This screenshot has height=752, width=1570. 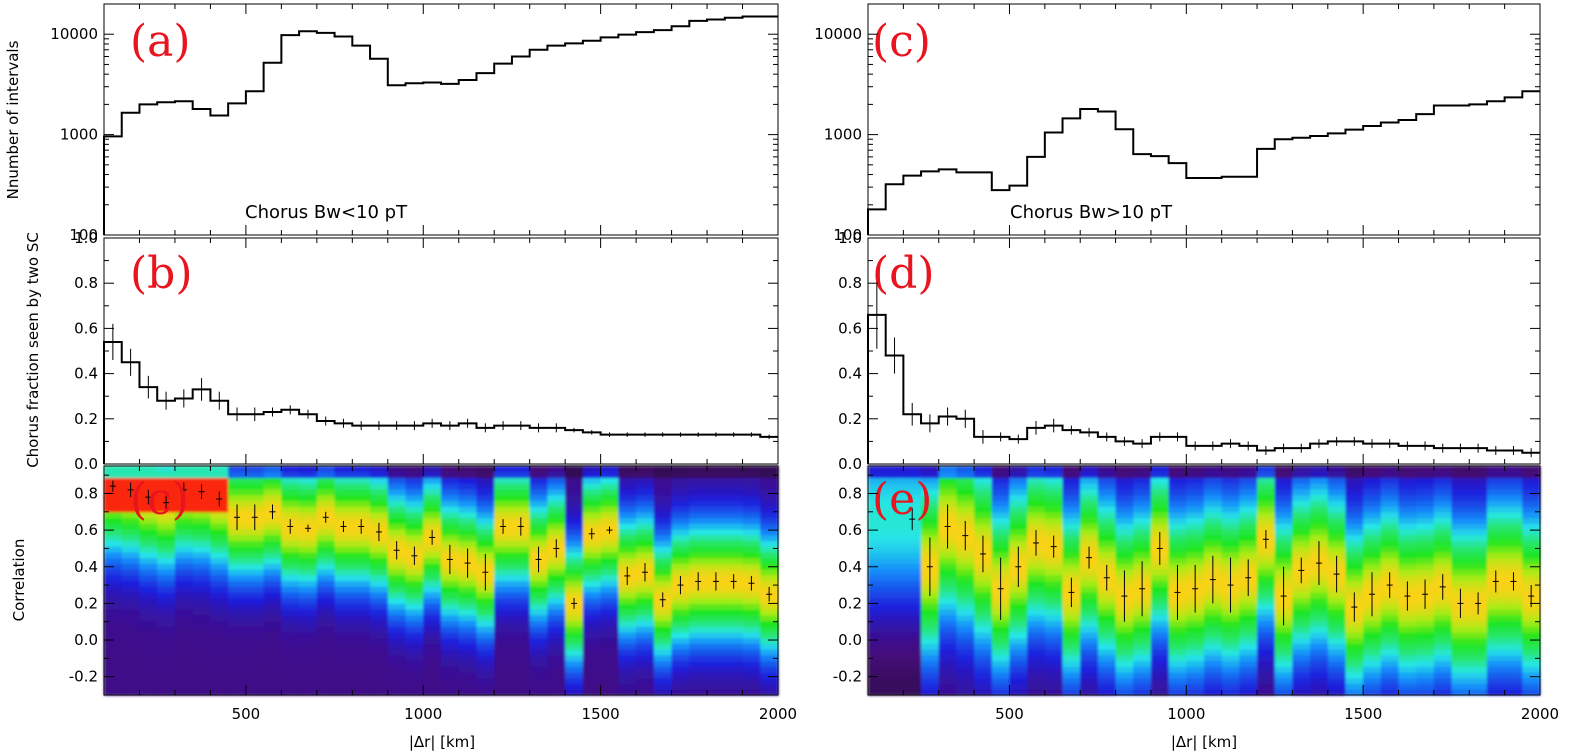 What do you see at coordinates (441, 580) in the screenshot?
I see `axes-frame-c-left` at bounding box center [441, 580].